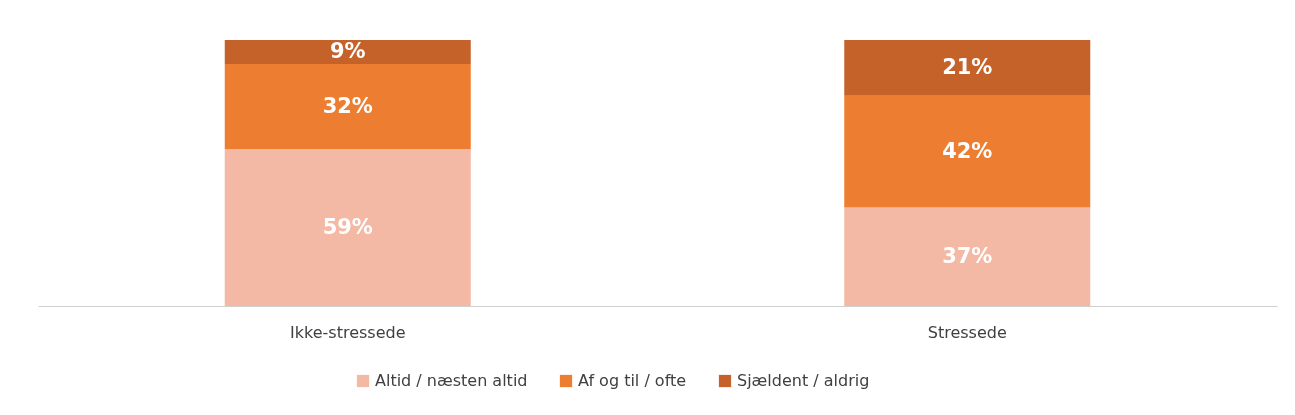  Describe the element at coordinates (967, 332) in the screenshot. I see `x-tick-label: Stressede` at that location.